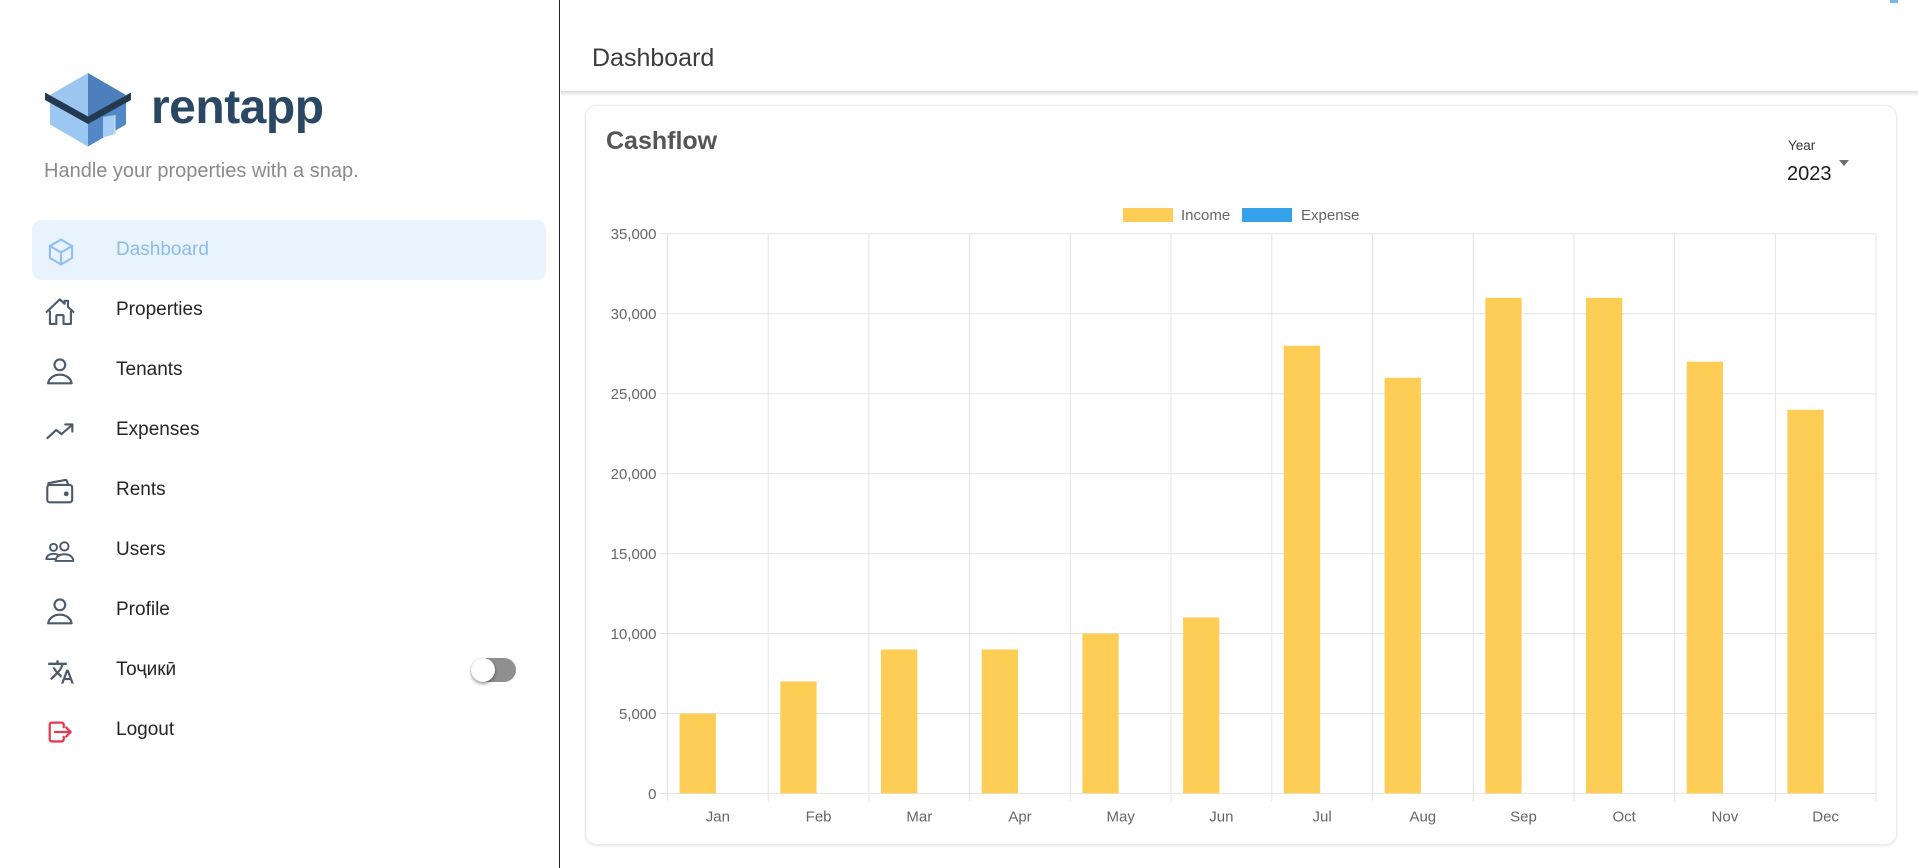  I want to click on svg-text: Sep, so click(1523, 817).